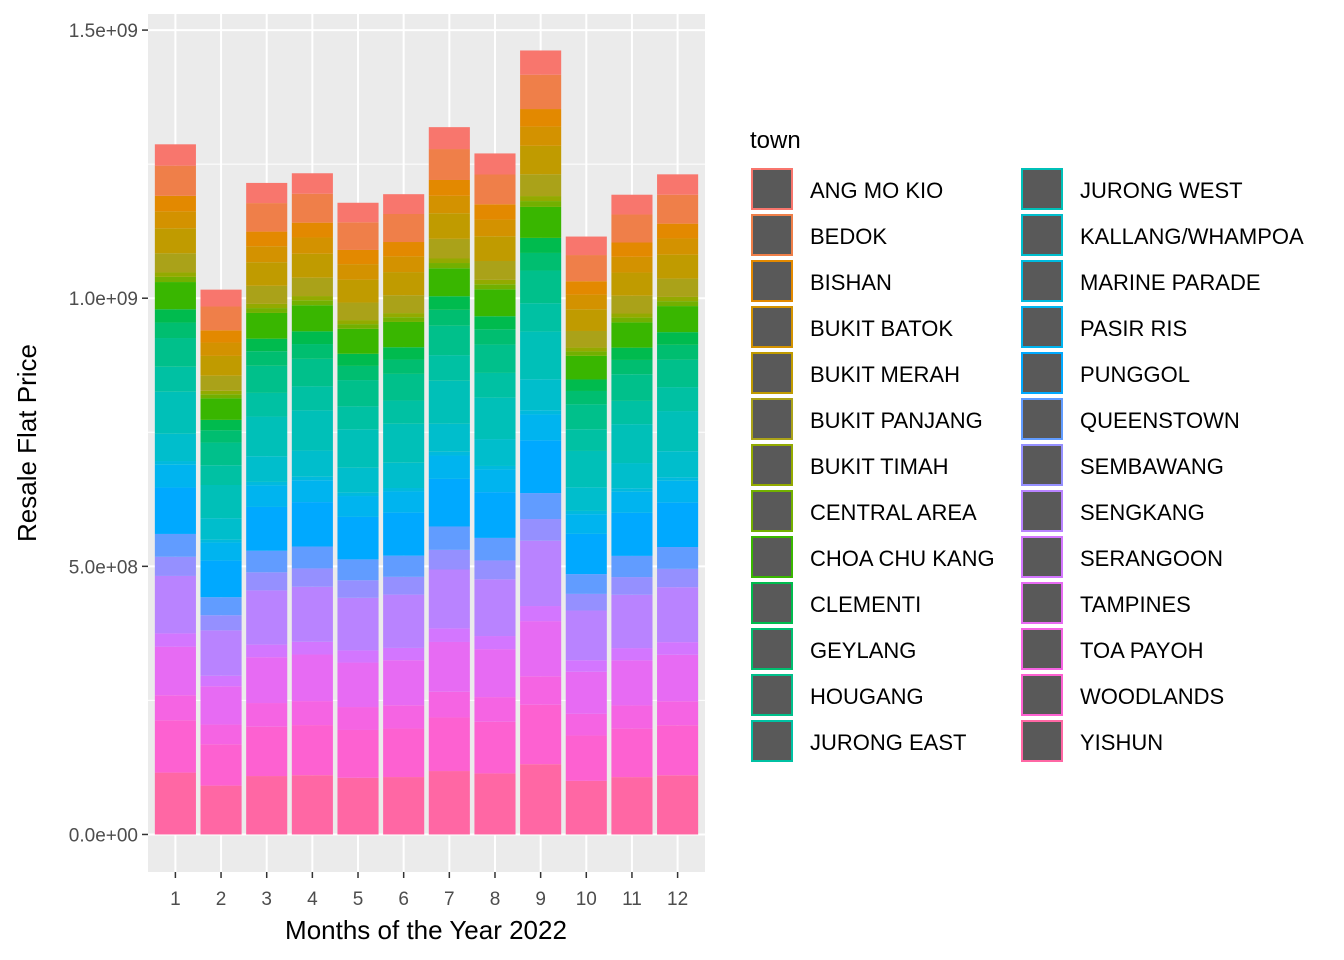 The image size is (1344, 960). I want to click on legend-item: KALLANG/WHAMPOA, so click(1162, 235).